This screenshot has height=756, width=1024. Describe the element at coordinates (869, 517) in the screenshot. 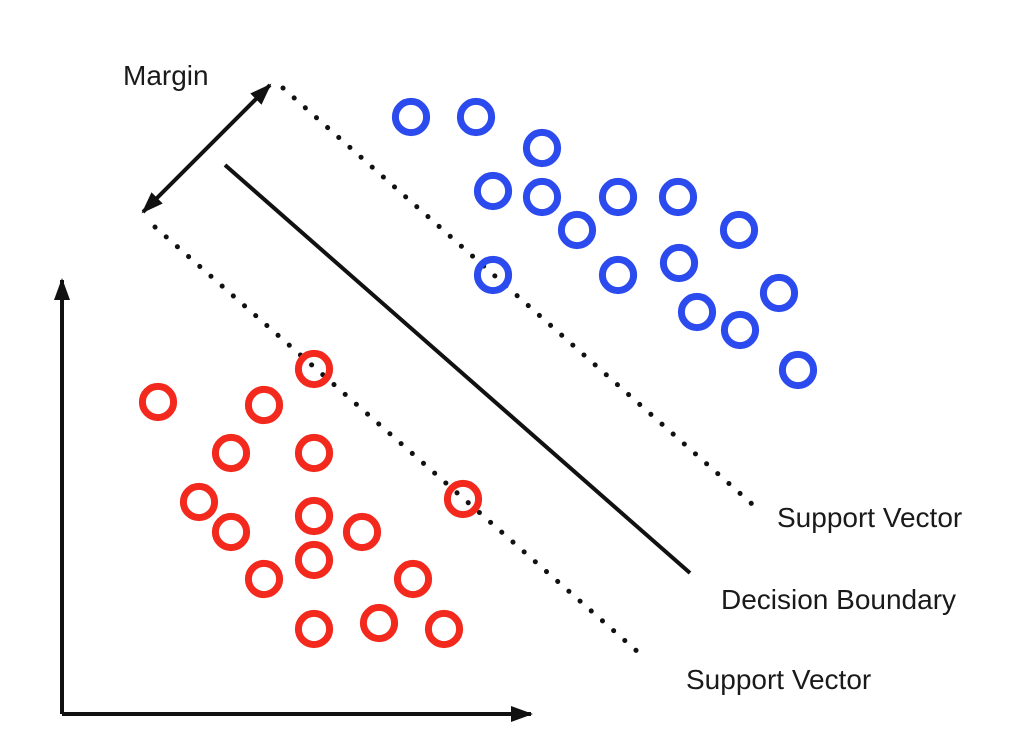

I see `support-vector-label-top: Support Vector` at that location.